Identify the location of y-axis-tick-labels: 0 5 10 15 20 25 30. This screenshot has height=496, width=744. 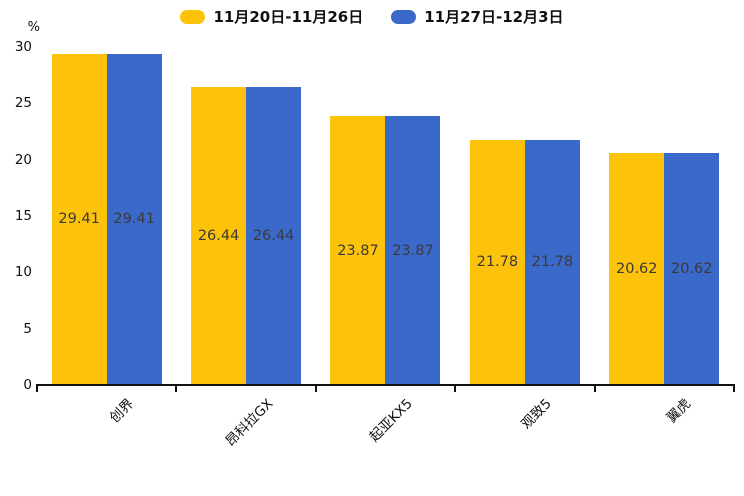
(16, 216).